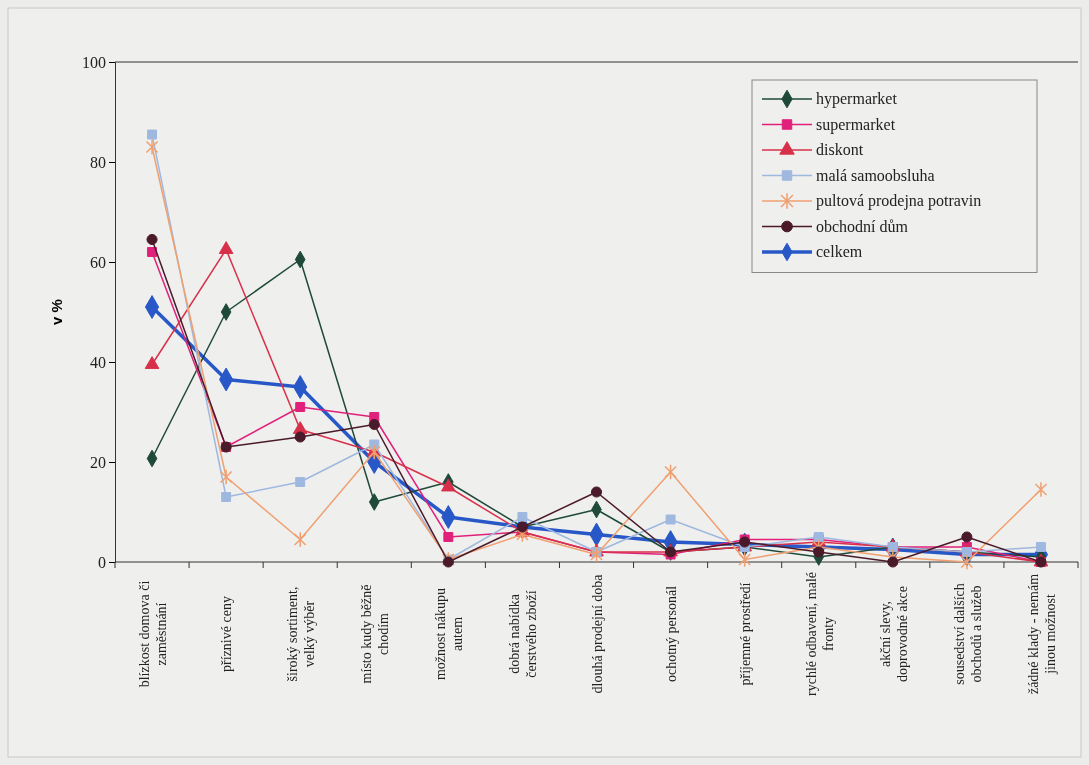  Describe the element at coordinates (98, 362) in the screenshot. I see `y-tick-label: 40` at that location.